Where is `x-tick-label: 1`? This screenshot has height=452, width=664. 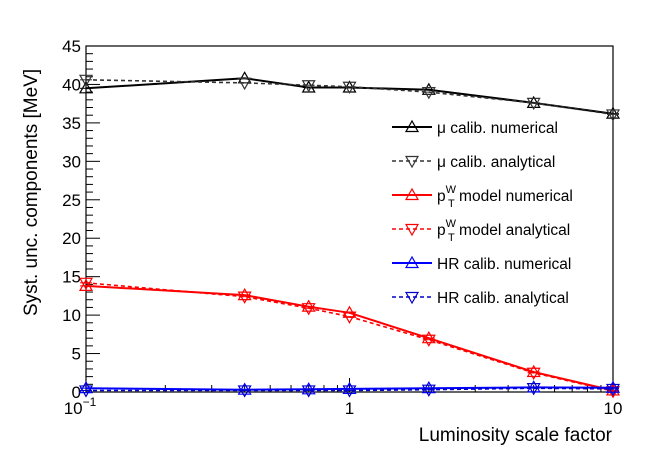 x-tick-label: 1 is located at coordinates (349, 408).